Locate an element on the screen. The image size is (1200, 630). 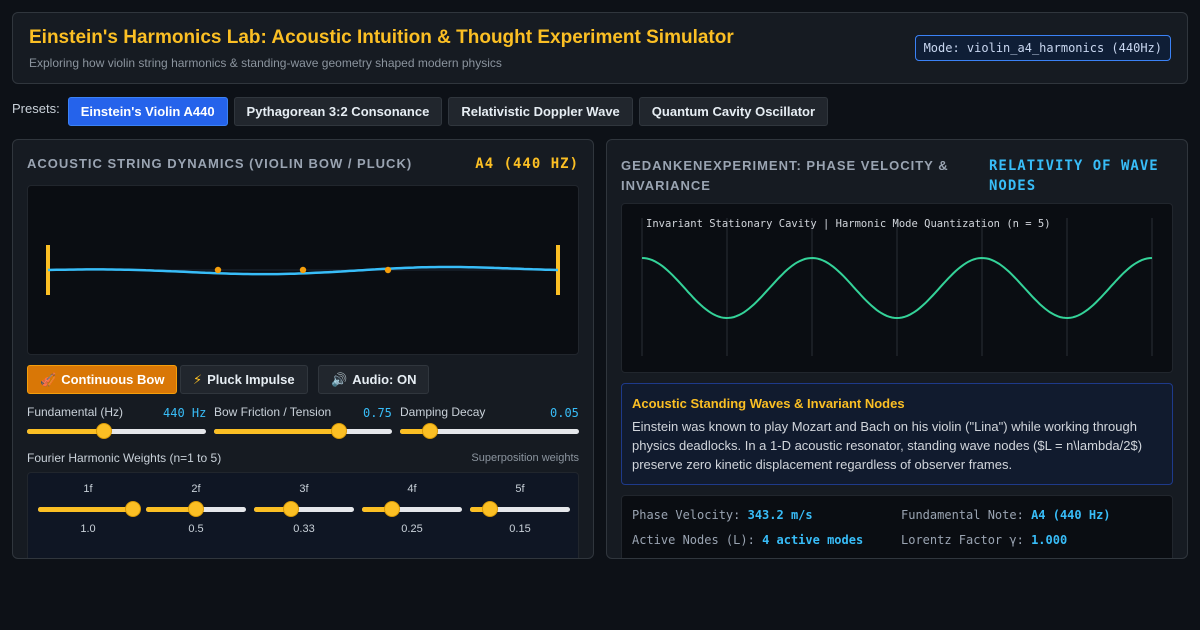
bow-friction-label: Bow Friction / Tension is located at coordinates (273, 412).